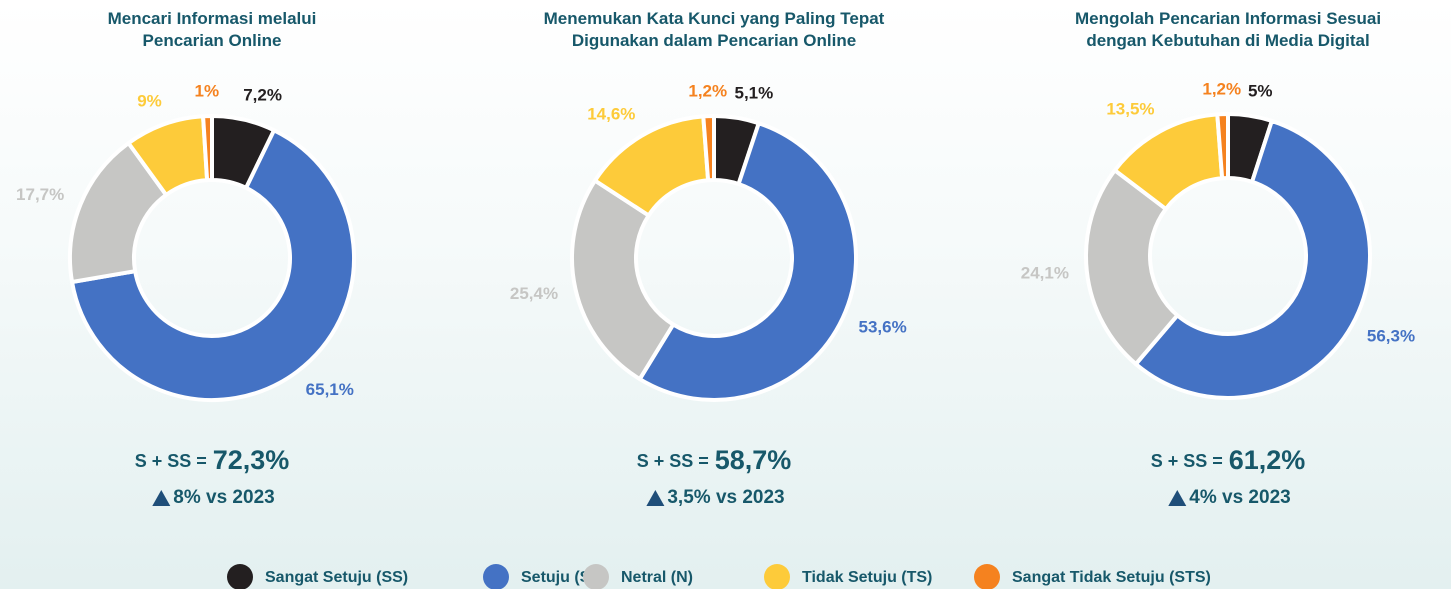  Describe the element at coordinates (1130, 109) in the screenshot. I see `slice-label: 13,5%` at that location.